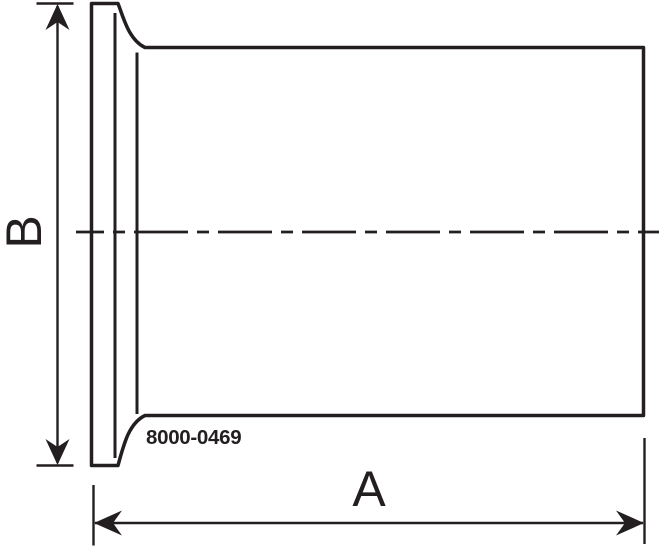  I want to click on dim-b-label: B, so click(26, 231).